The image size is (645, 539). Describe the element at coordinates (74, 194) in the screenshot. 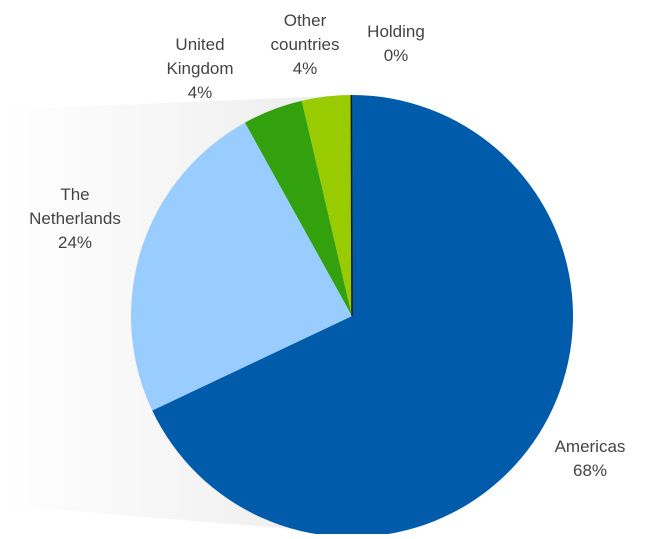

I see `slice-name: The` at that location.